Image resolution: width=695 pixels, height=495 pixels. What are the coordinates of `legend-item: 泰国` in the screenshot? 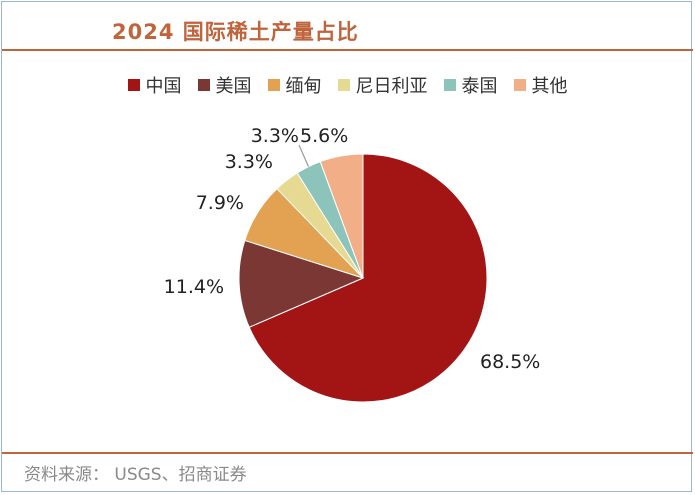 It's located at (470, 85).